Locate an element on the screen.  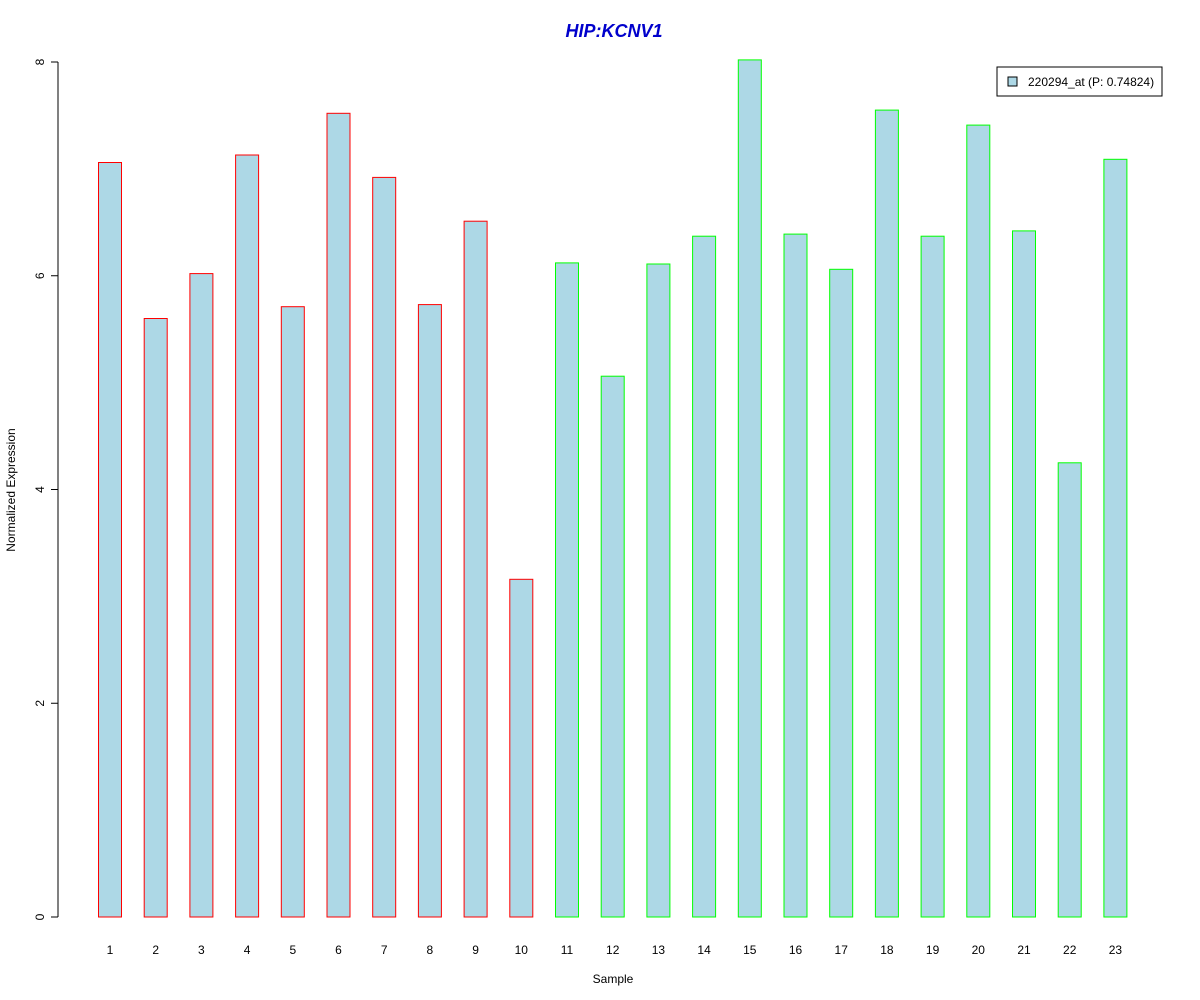
x-tick-label: 18 is located at coordinates (887, 950).